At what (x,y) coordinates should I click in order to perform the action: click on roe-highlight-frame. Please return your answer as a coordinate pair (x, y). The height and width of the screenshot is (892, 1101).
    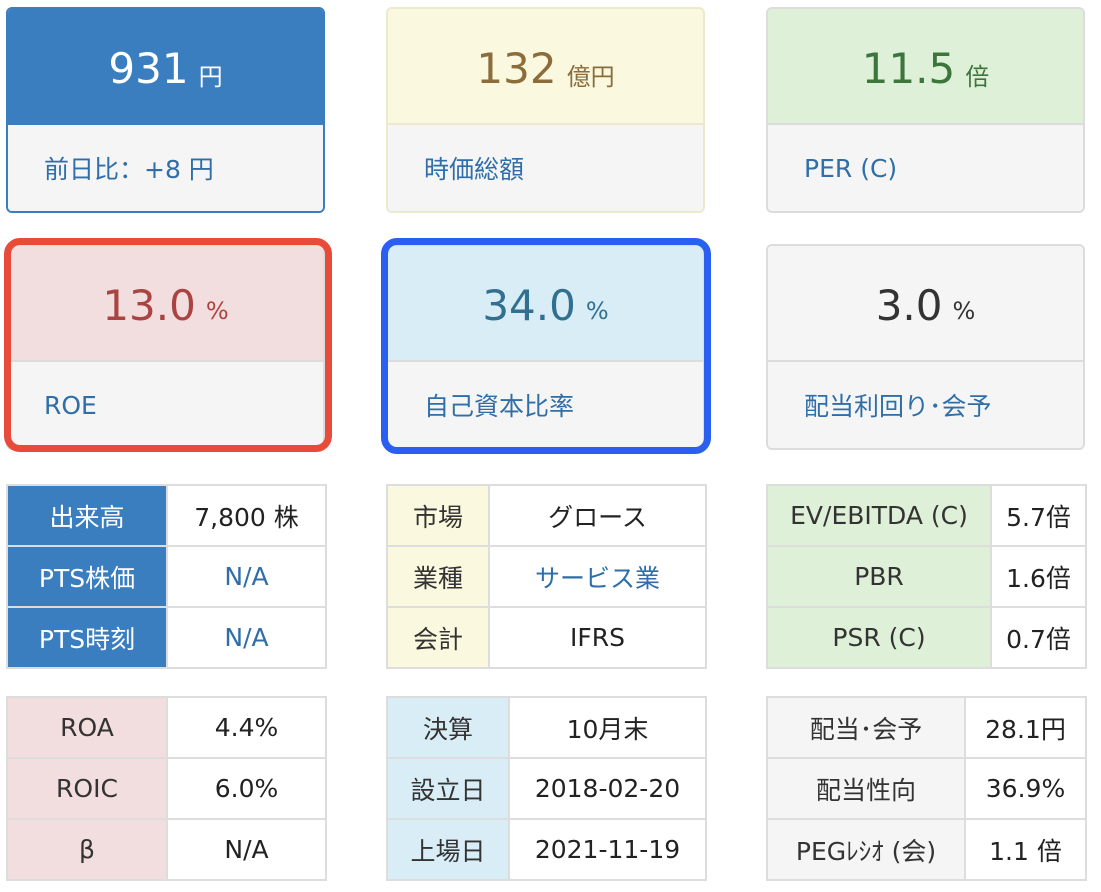
    Looking at the image, I should click on (168, 345).